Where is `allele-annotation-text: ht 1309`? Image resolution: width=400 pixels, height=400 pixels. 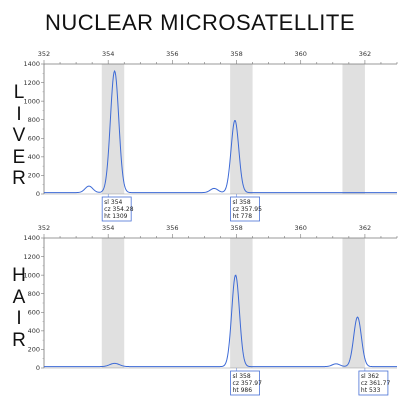 allele-annotation-text: ht 1309 is located at coordinates (116, 216).